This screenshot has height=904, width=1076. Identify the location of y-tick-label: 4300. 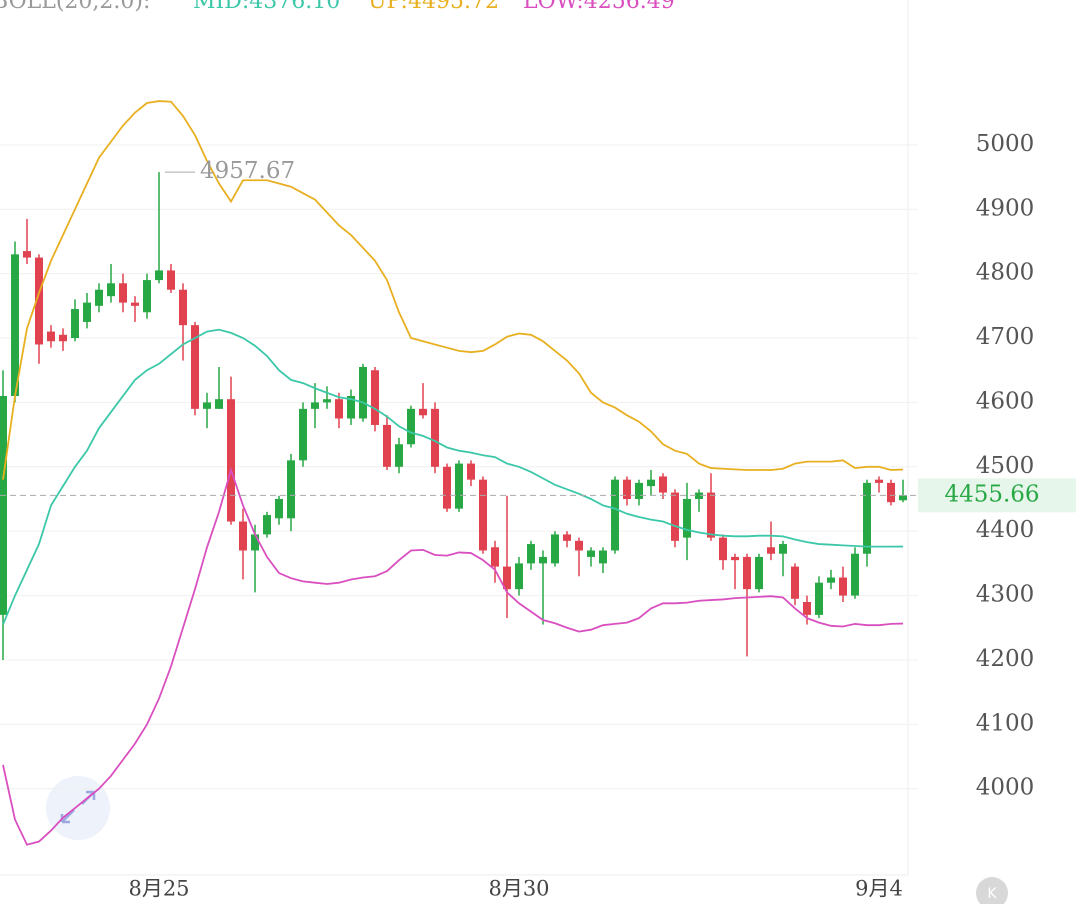
(1005, 595).